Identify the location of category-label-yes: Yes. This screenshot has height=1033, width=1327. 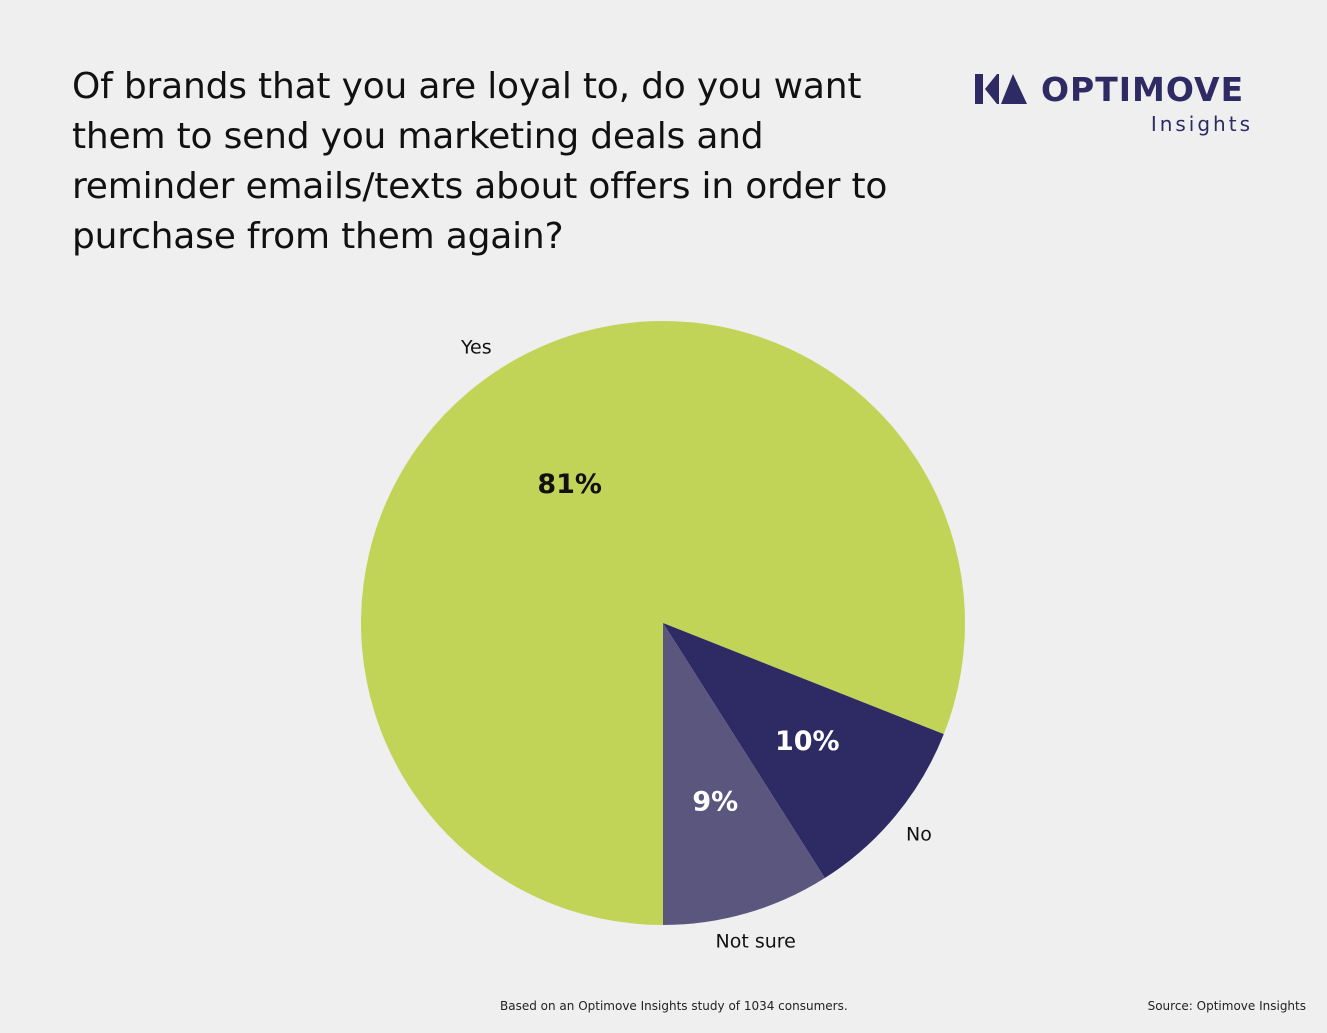
(476, 348).